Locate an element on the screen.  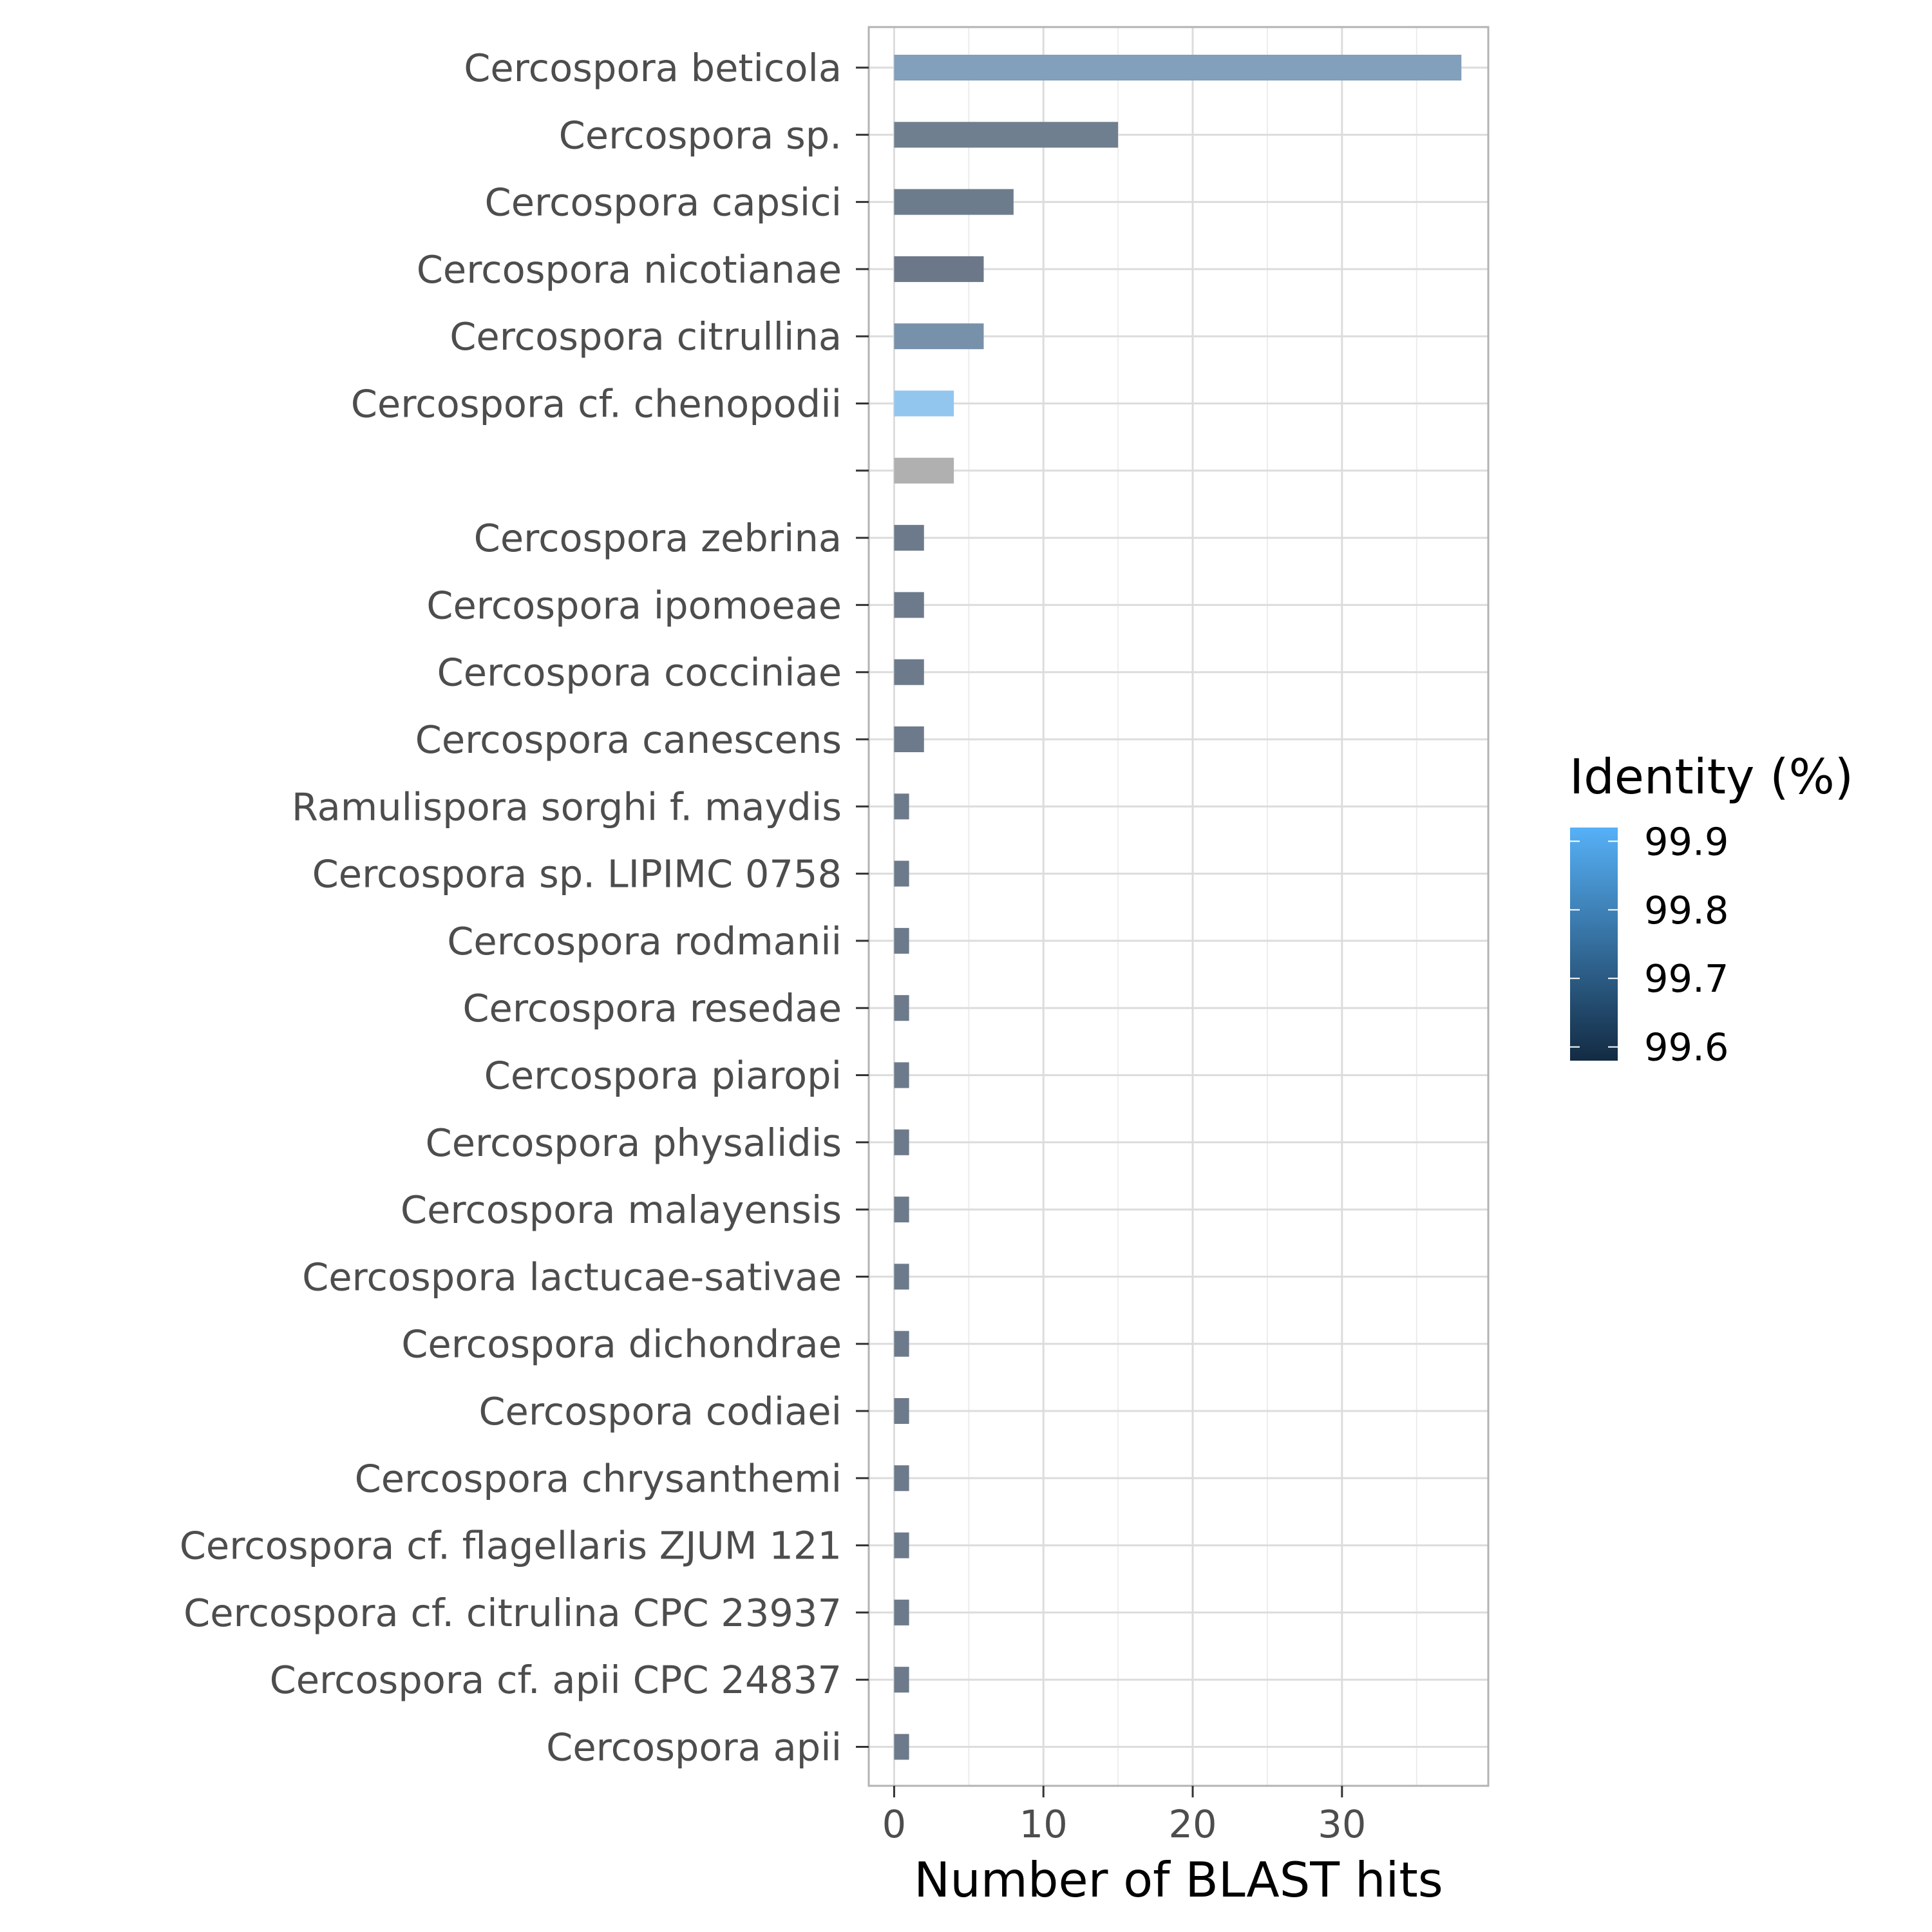
legend-ticks: 99.9 99.8 99.7 99.6 is located at coordinates (1649, 944).